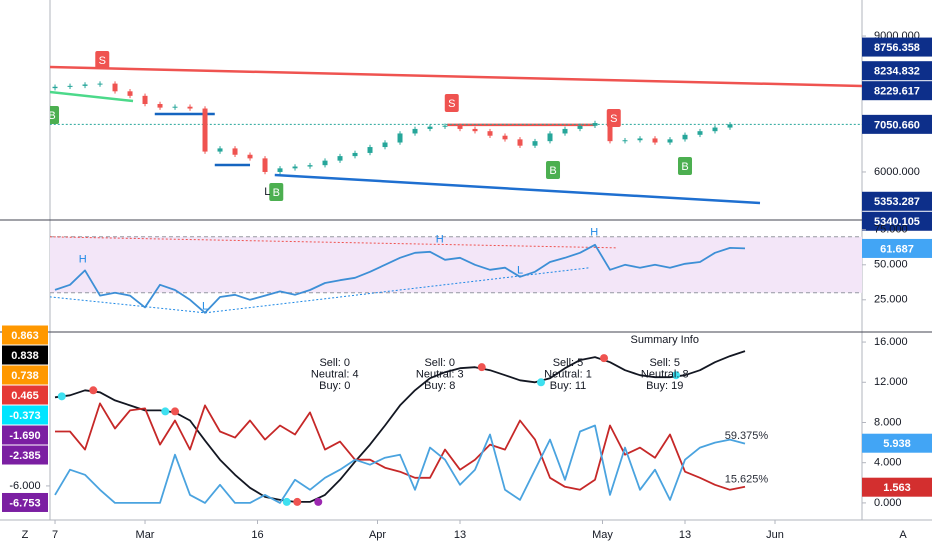  Describe the element at coordinates (439, 386) in the screenshot. I see `summary-line: Buy: 8` at that location.